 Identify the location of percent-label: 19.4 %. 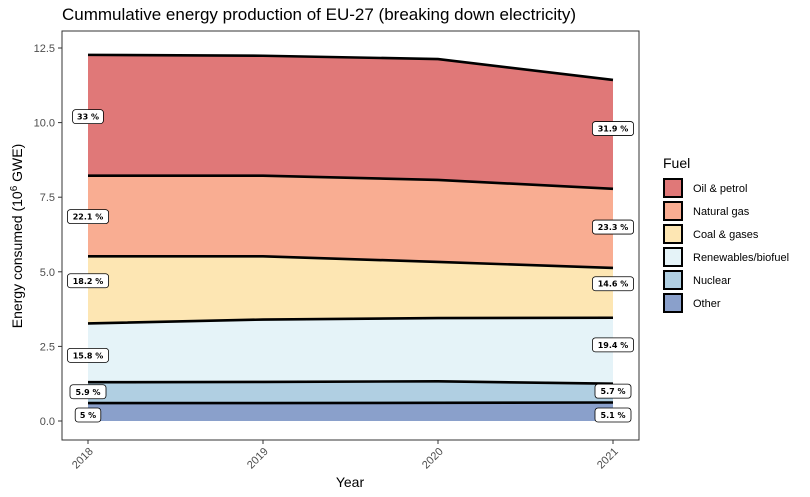
(613, 345).